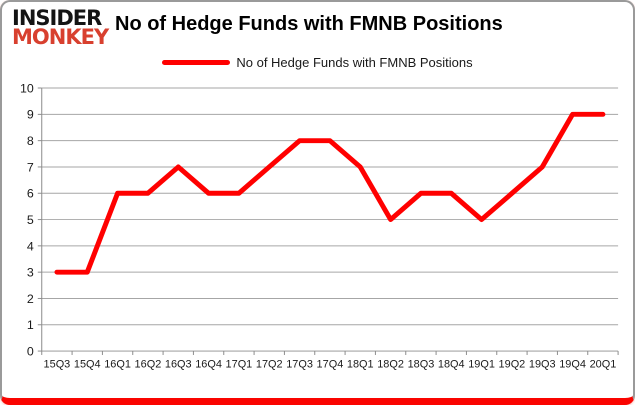 This screenshot has height=405, width=635. I want to click on legend-line-swatch, so click(196, 62).